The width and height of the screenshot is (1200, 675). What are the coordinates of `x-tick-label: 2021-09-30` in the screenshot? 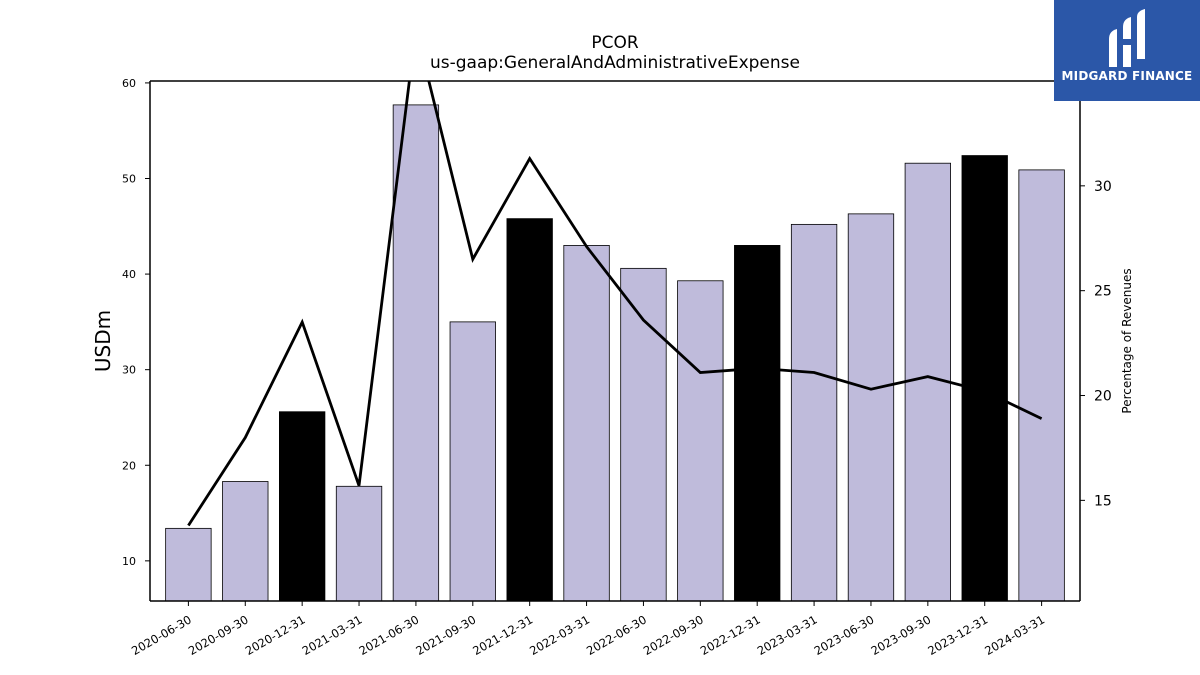 It's located at (445, 635).